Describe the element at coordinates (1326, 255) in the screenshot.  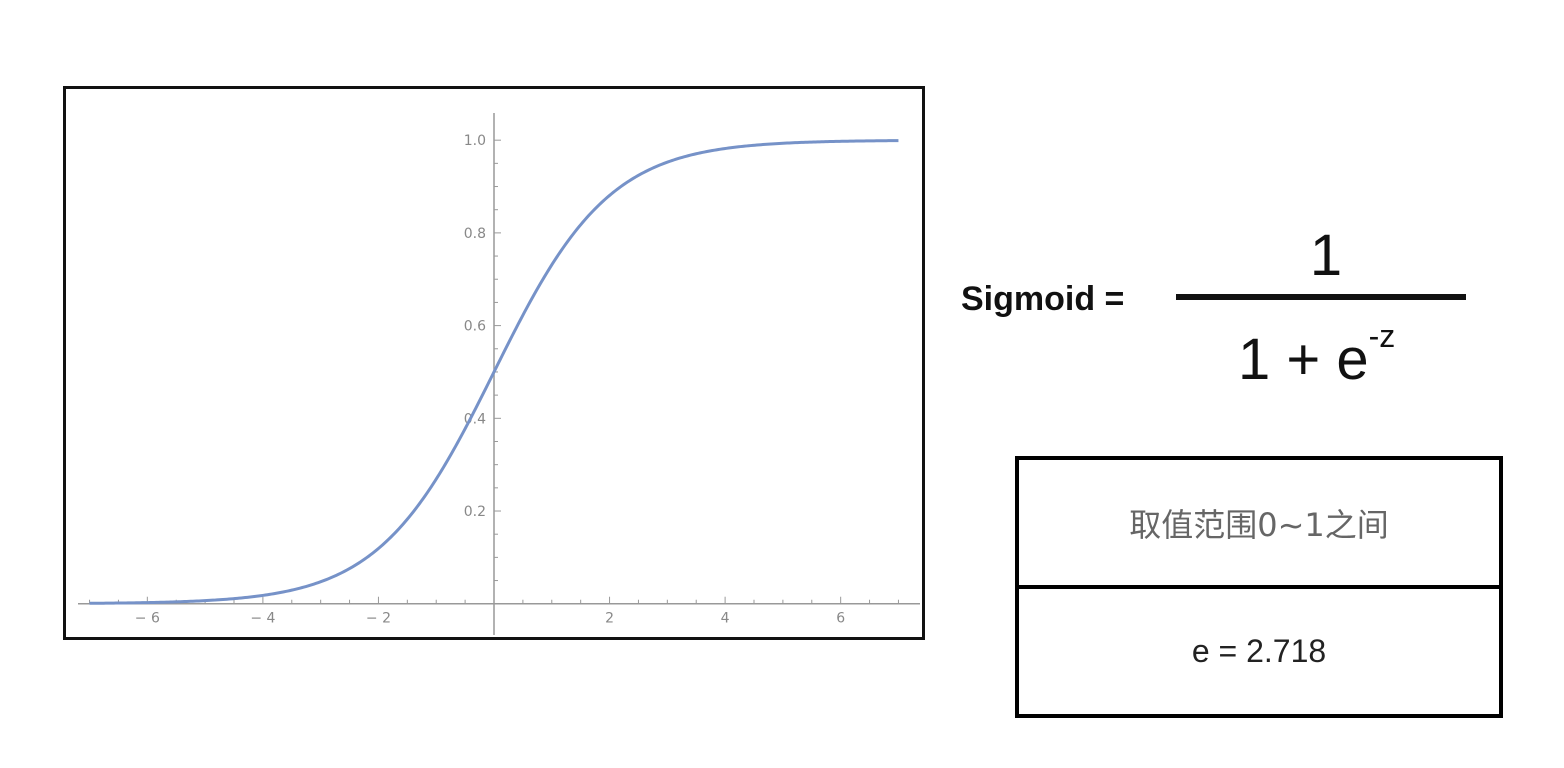
I see `formula-numerator: 1` at that location.